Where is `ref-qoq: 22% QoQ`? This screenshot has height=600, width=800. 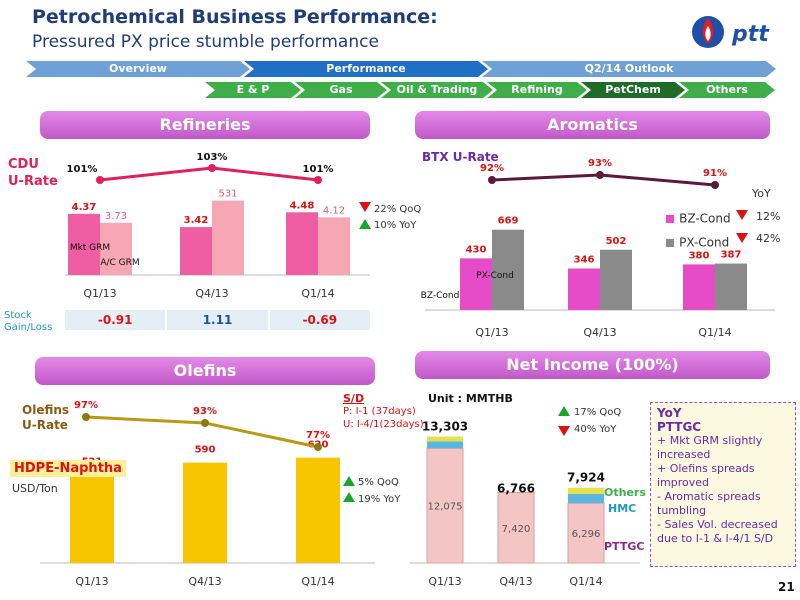 ref-qoq: 22% QoQ is located at coordinates (398, 209).